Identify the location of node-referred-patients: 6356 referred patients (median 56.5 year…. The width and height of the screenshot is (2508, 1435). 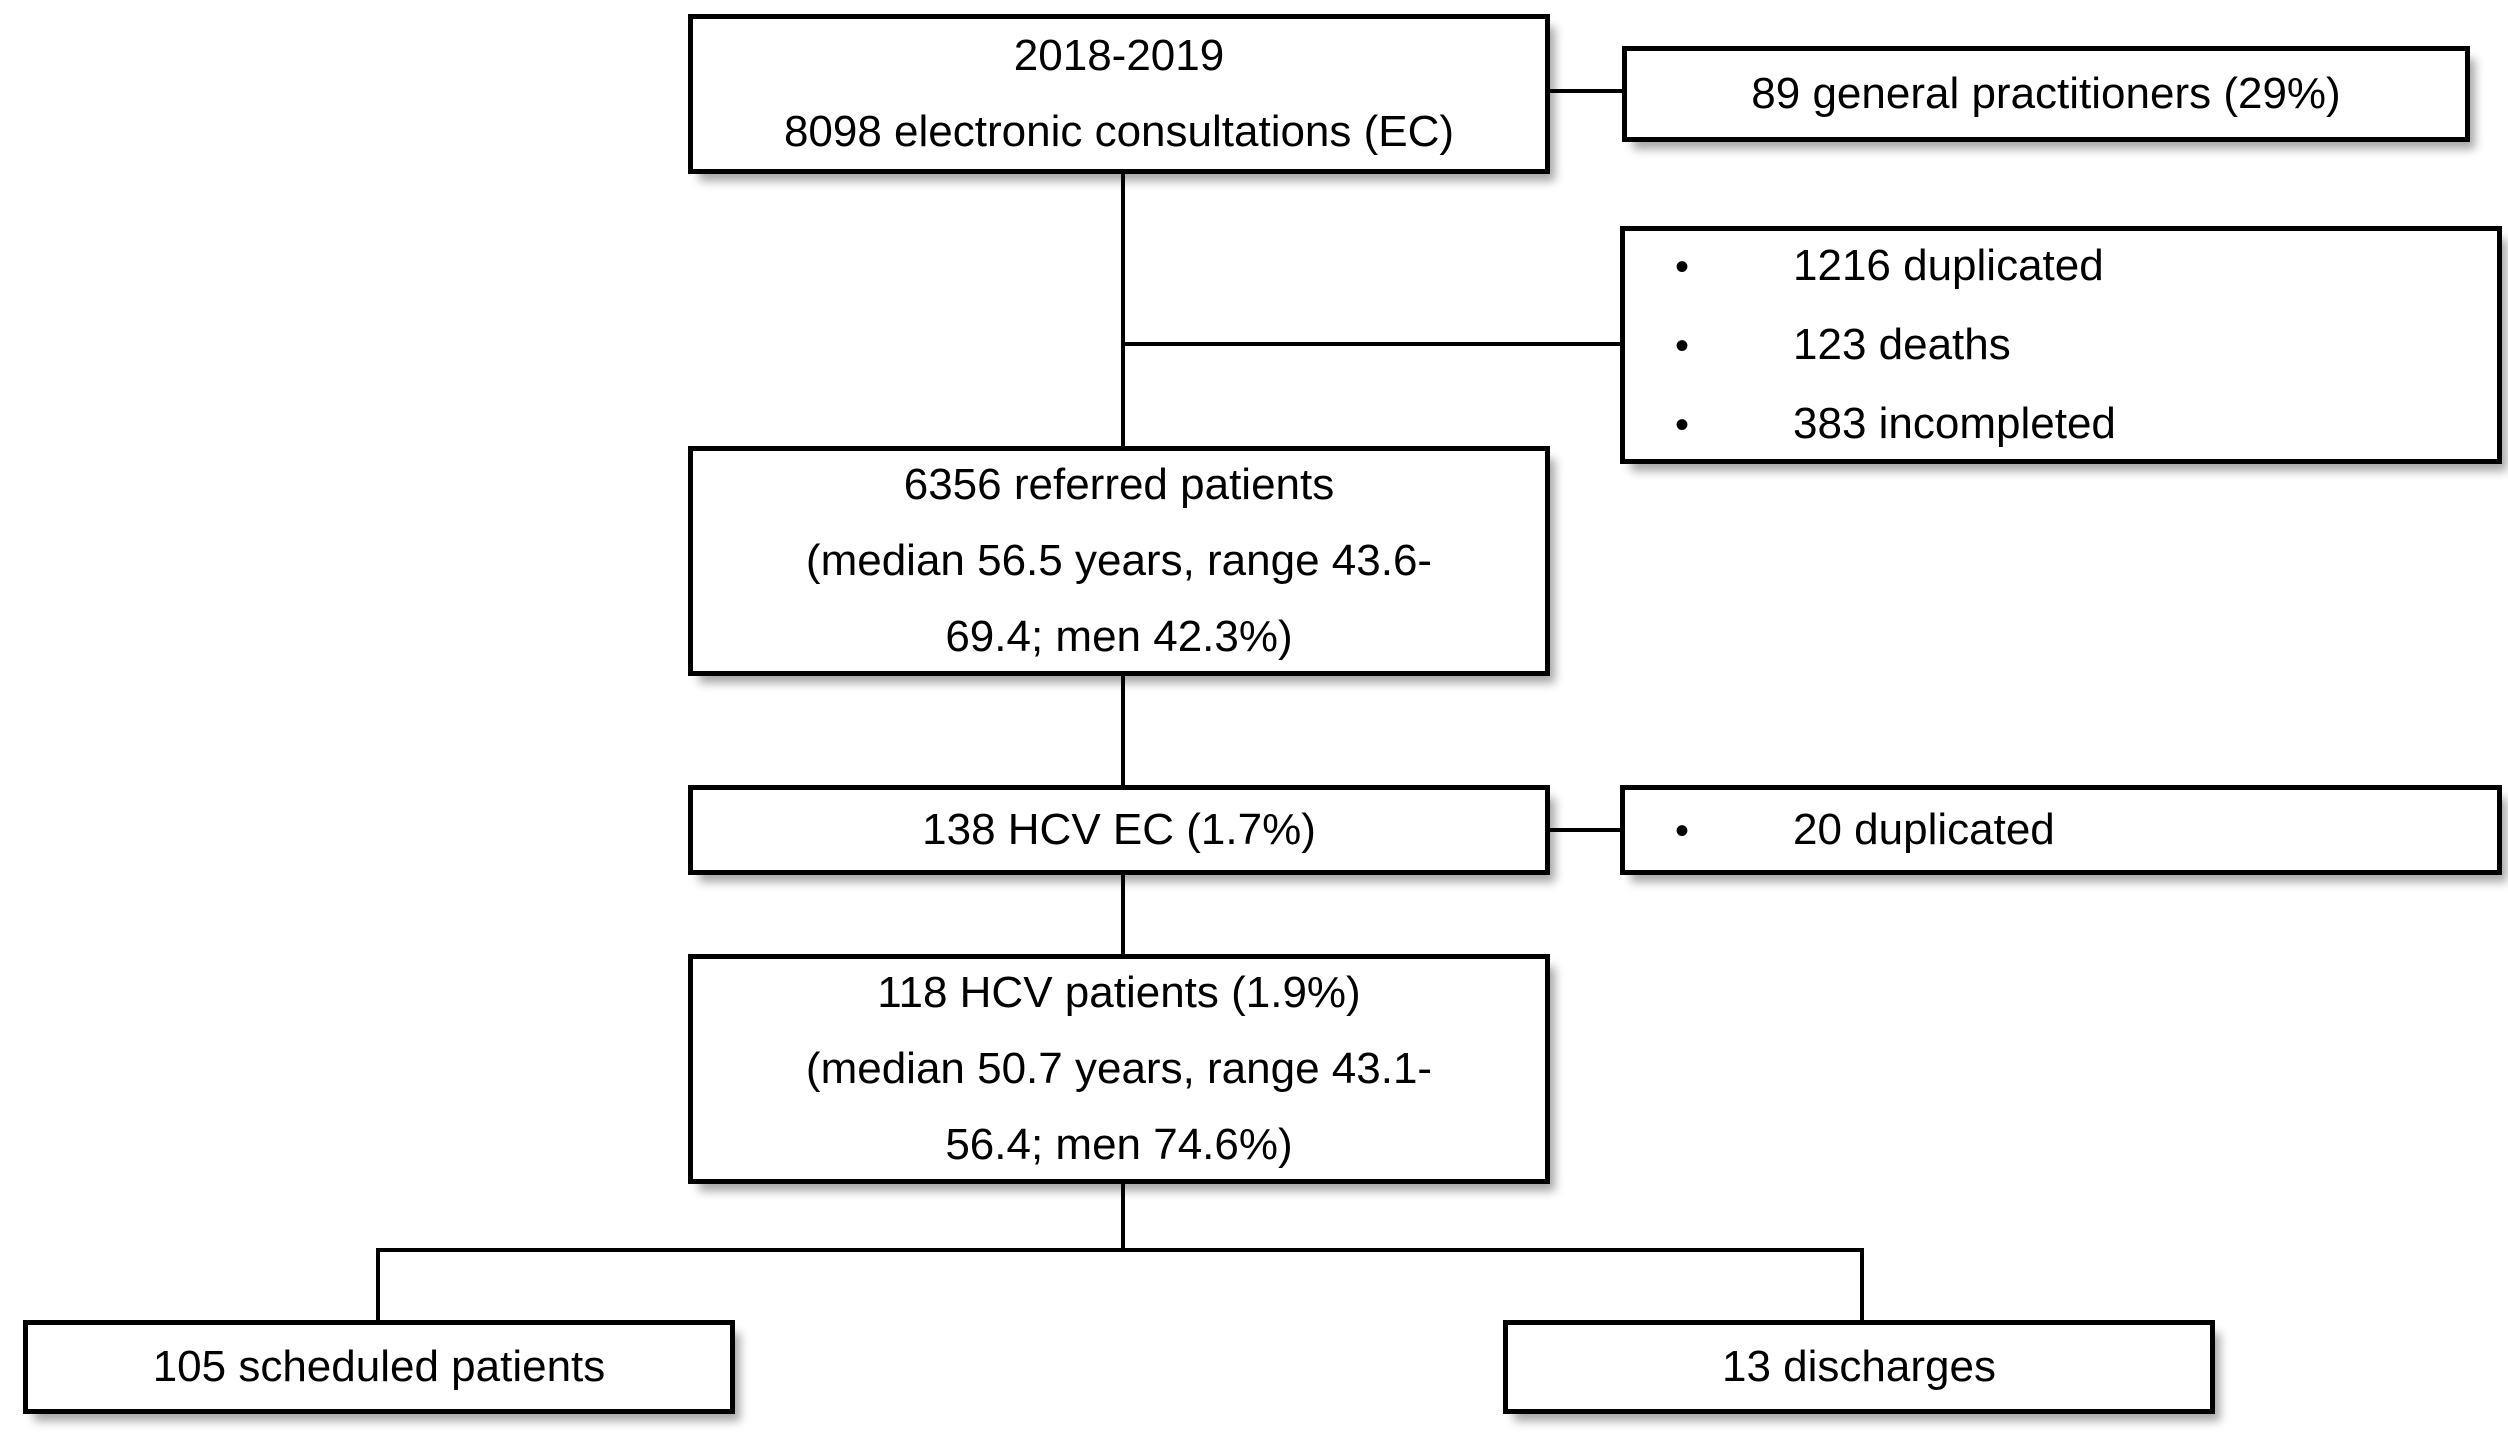
(1119, 561).